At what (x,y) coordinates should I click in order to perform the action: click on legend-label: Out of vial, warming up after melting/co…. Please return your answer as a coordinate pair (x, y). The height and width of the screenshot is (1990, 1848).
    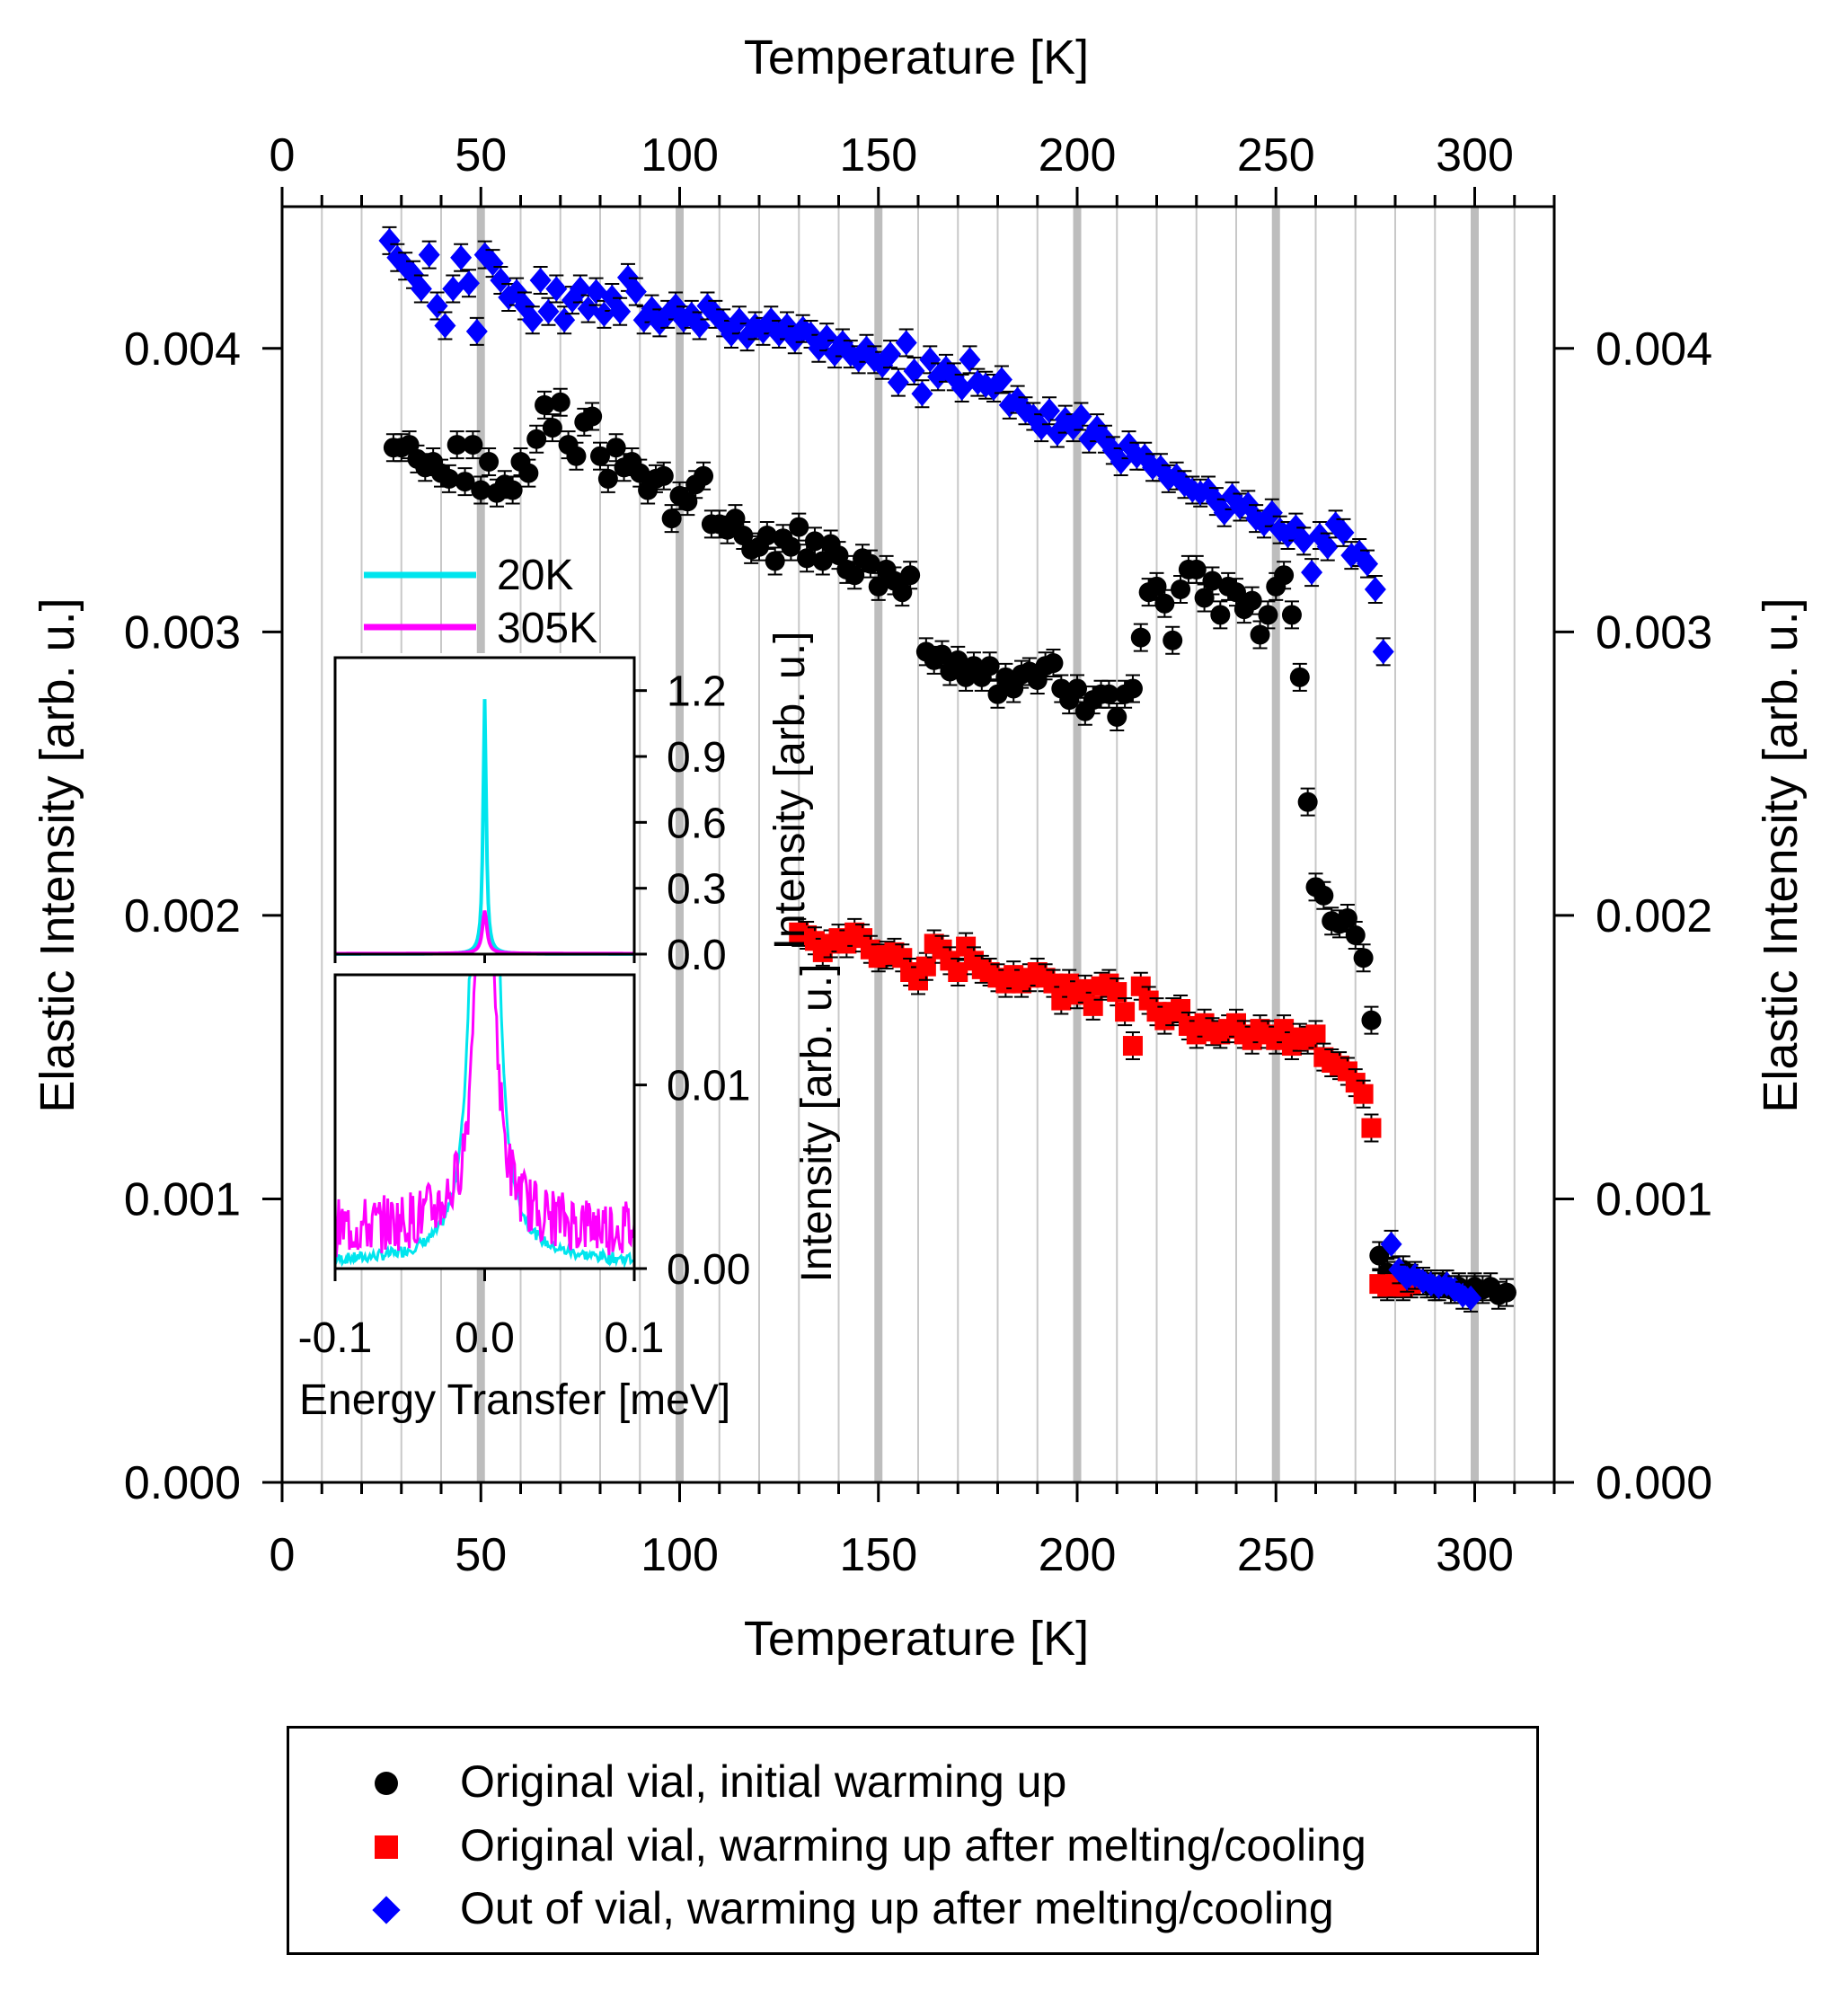
    Looking at the image, I should click on (897, 1908).